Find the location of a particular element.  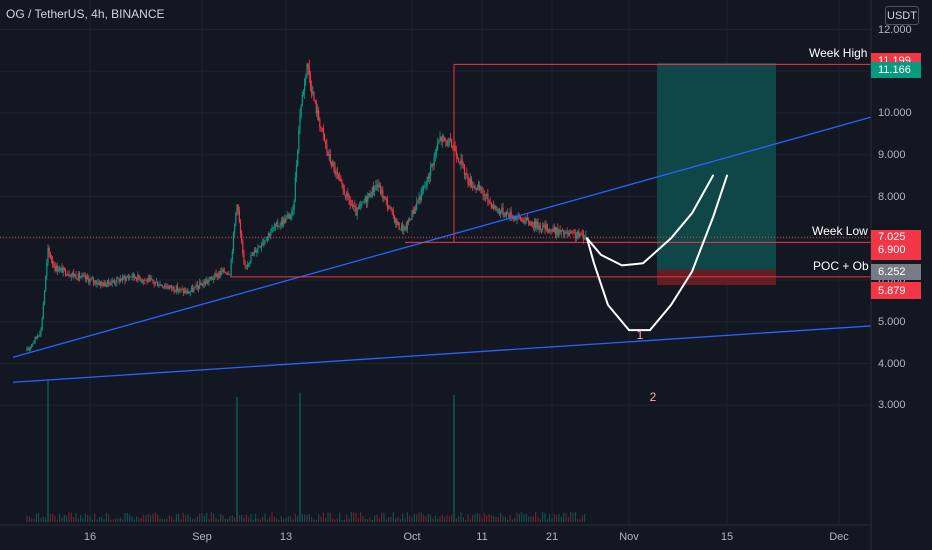

long-target-zone is located at coordinates (716, 166).